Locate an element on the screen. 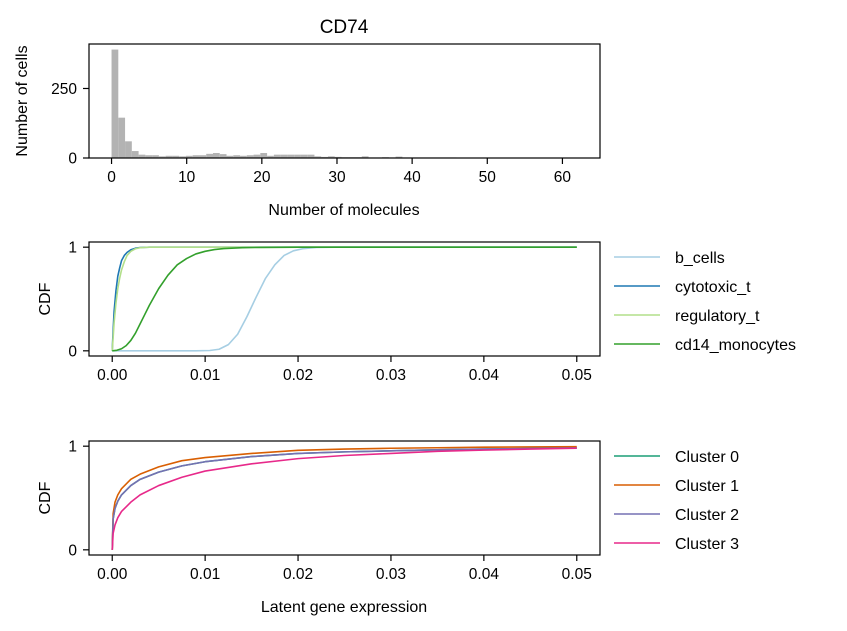 The width and height of the screenshot is (847, 631). legend-label: cd14_monocytes is located at coordinates (735, 345).